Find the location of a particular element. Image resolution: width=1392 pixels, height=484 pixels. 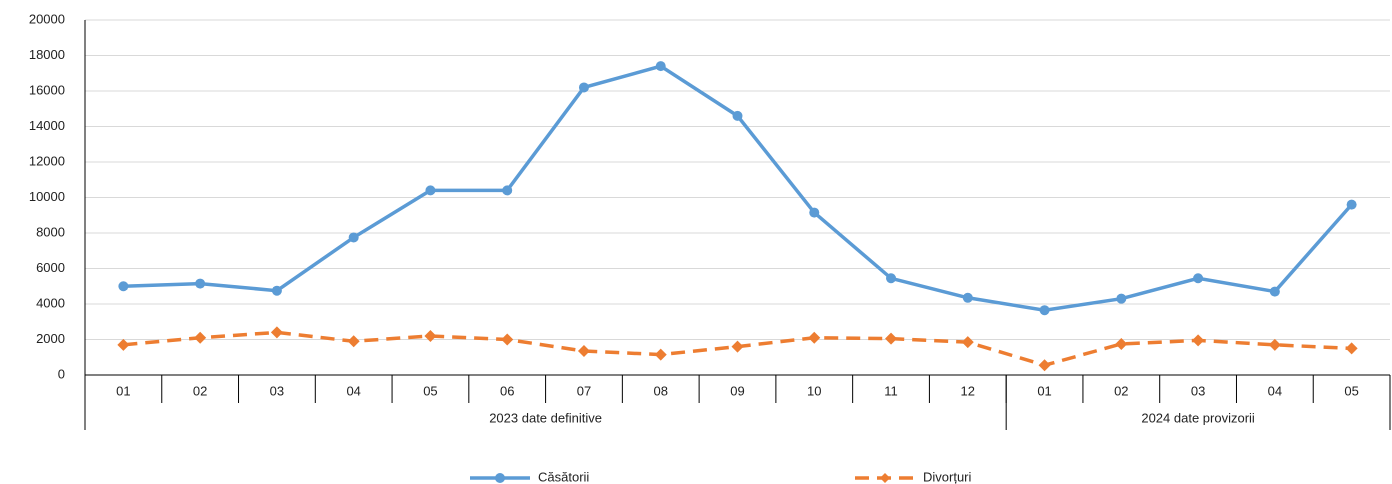

y-tick-label: 20000 is located at coordinates (47, 18).